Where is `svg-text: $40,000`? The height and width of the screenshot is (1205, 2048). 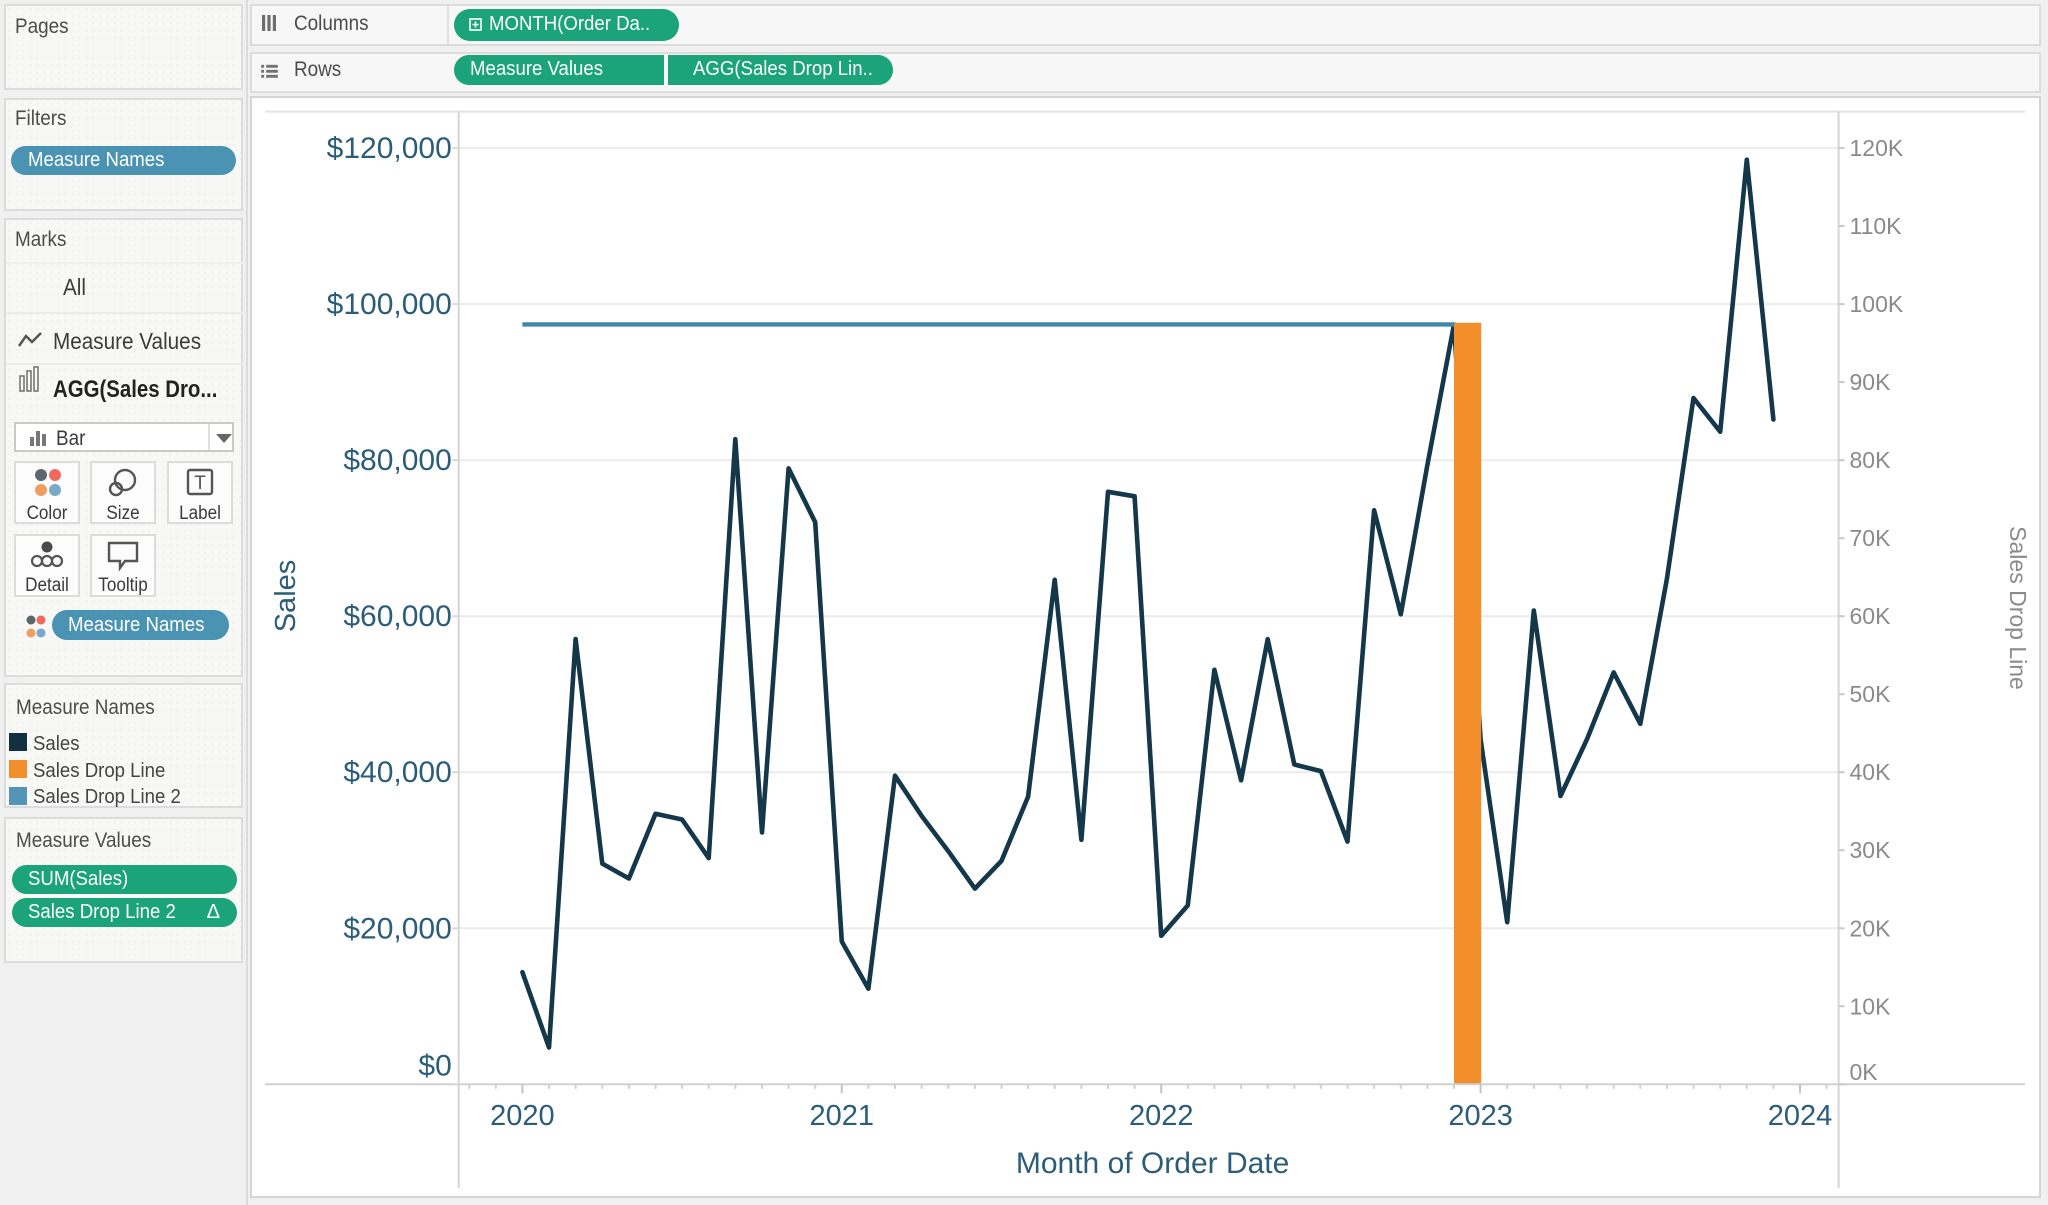 svg-text: $40,000 is located at coordinates (397, 772).